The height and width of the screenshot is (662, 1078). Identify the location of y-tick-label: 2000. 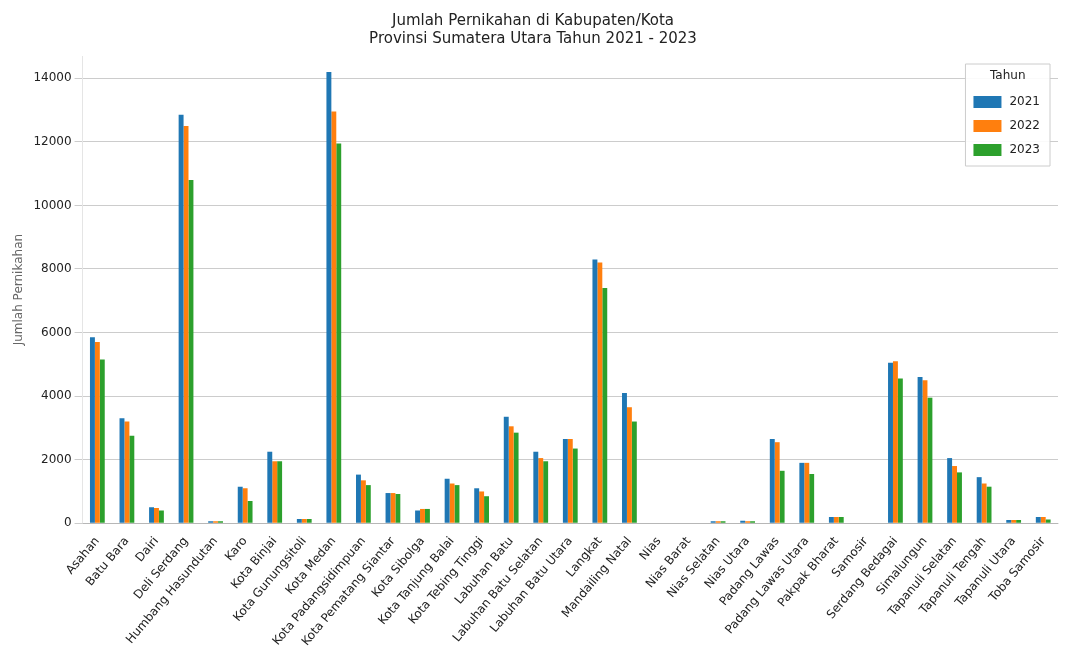
(56, 458).